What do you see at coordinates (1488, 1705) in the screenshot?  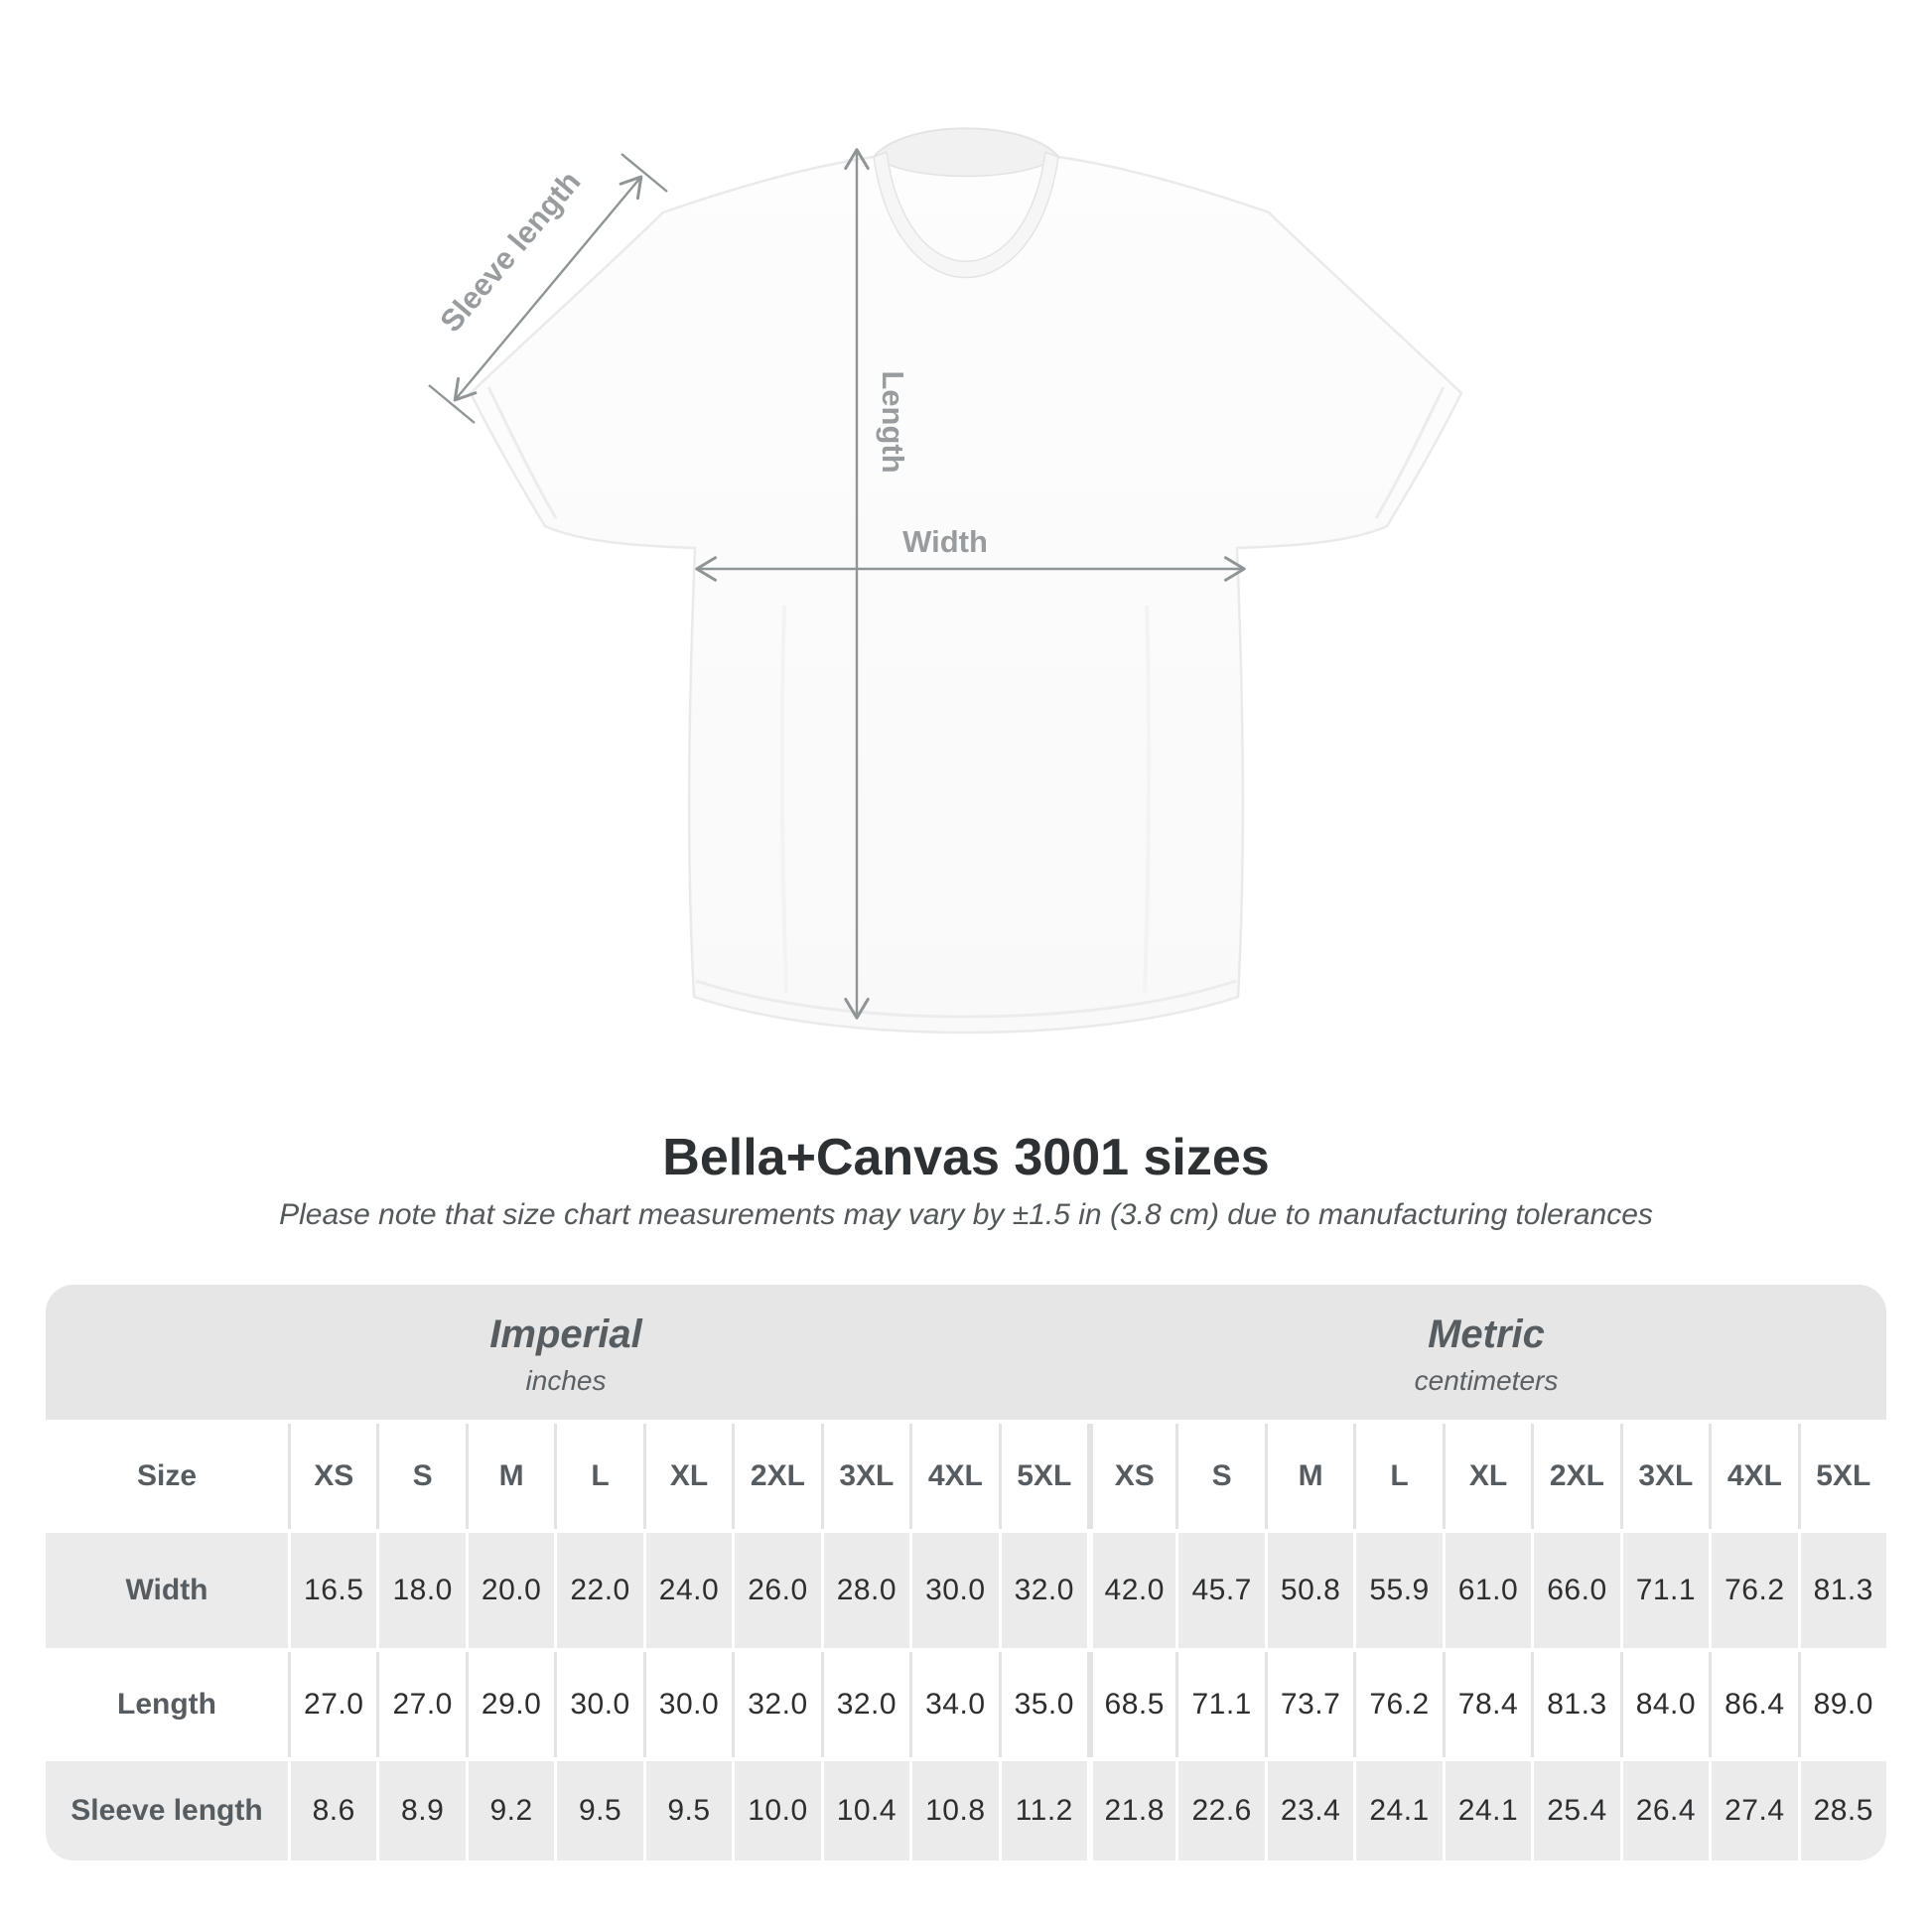 I see `measurement-value-cell: 78.4` at bounding box center [1488, 1705].